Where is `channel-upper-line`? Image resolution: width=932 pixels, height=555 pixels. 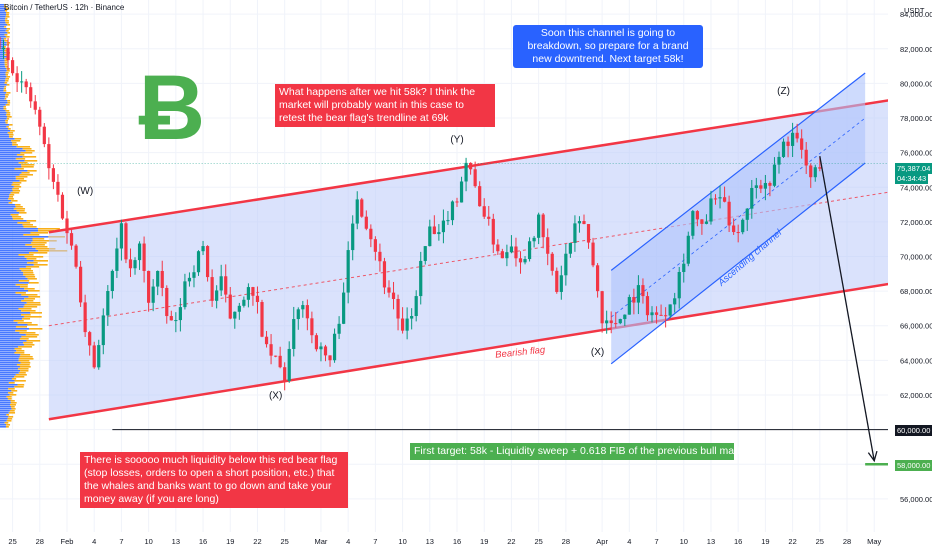 channel-upper-line is located at coordinates (738, 171).